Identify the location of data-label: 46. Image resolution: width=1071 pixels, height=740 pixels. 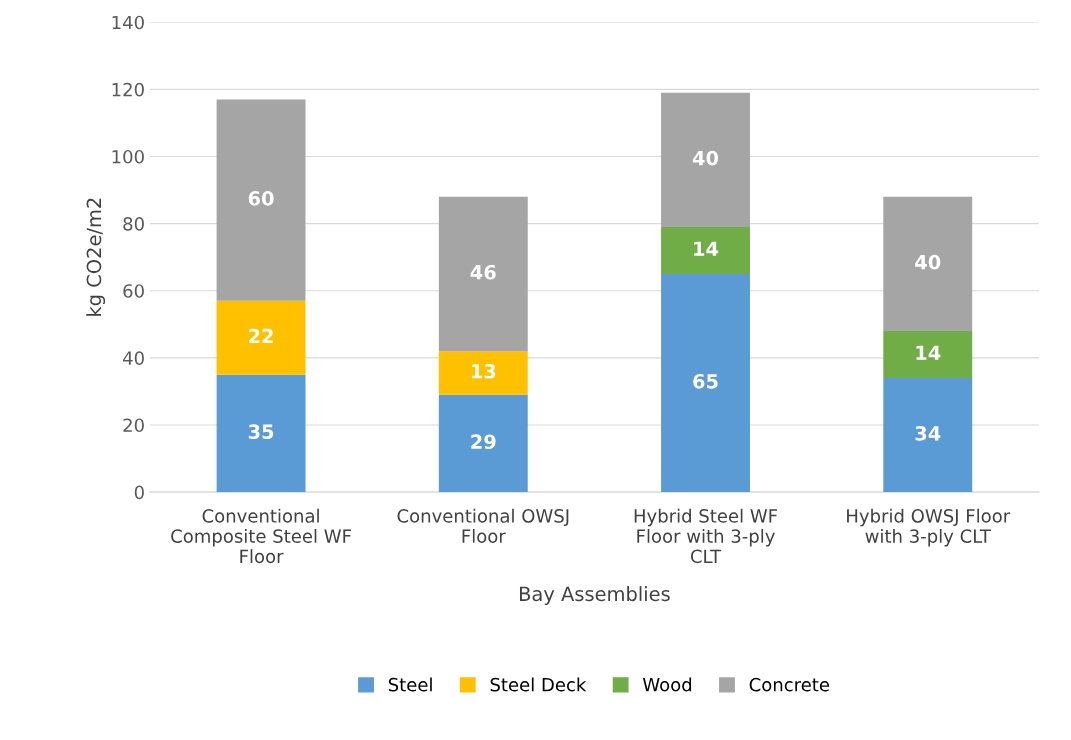
(483, 272).